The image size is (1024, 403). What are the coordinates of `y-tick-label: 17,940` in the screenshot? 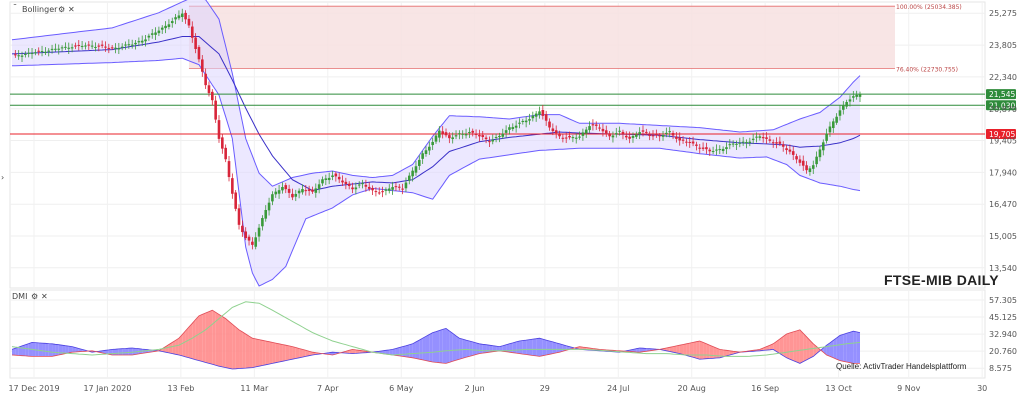 It's located at (1003, 172).